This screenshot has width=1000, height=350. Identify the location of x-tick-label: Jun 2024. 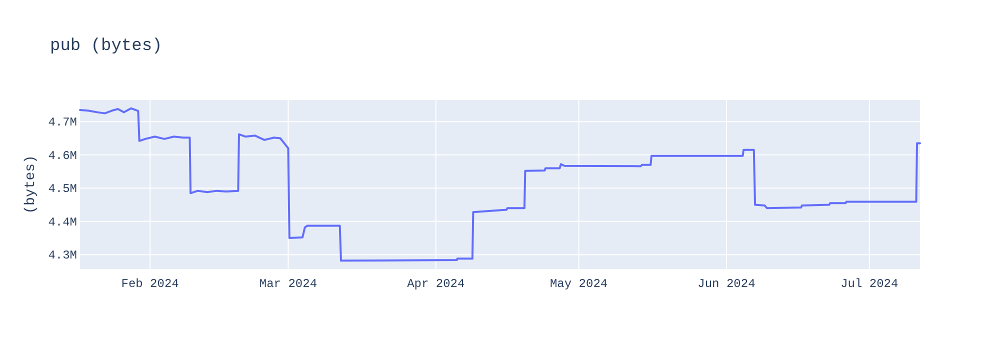
(727, 284).